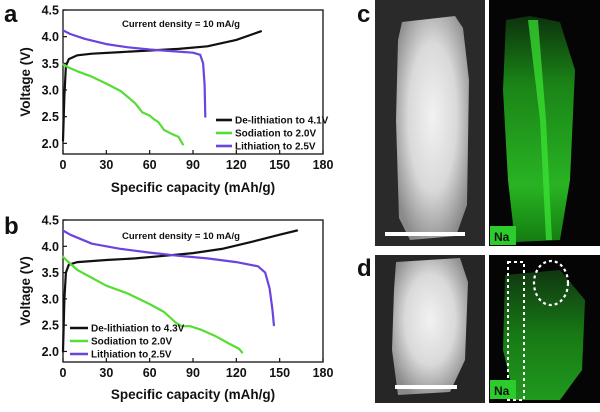 This screenshot has height=412, width=600. Describe the element at coordinates (11, 14) in the screenshot. I see `panel-letter-a: a` at that location.